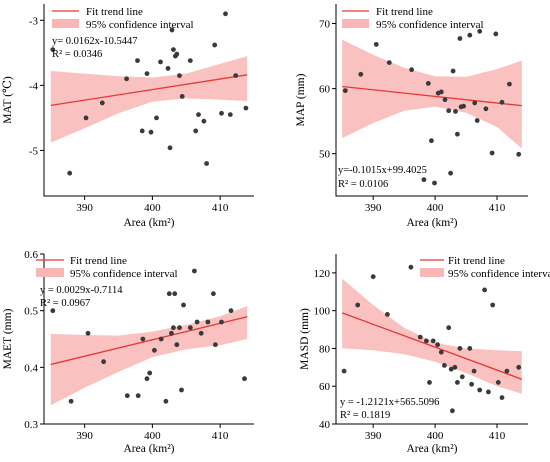  I want to click on y-tick-label: 0.6, so click(31, 255).